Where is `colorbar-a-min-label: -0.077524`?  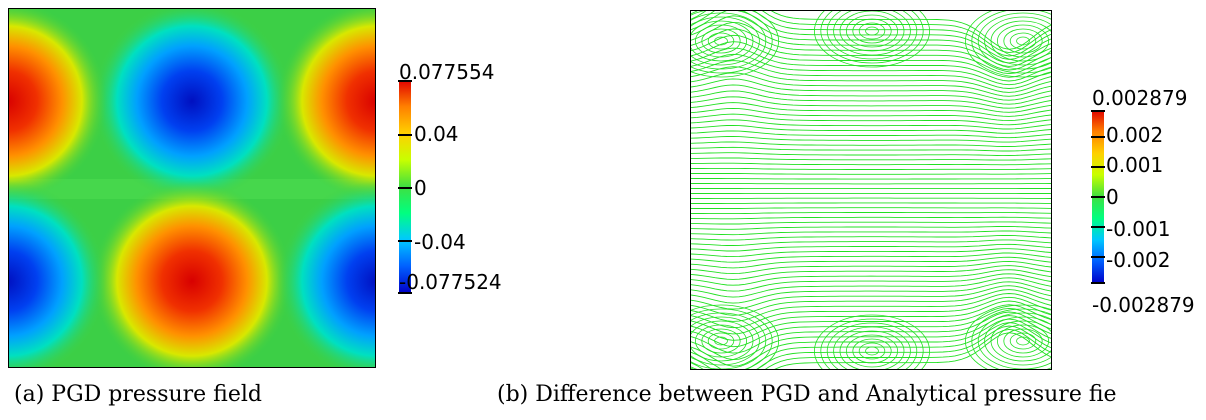
colorbar-a-min-label: -0.077524 is located at coordinates (450, 282).